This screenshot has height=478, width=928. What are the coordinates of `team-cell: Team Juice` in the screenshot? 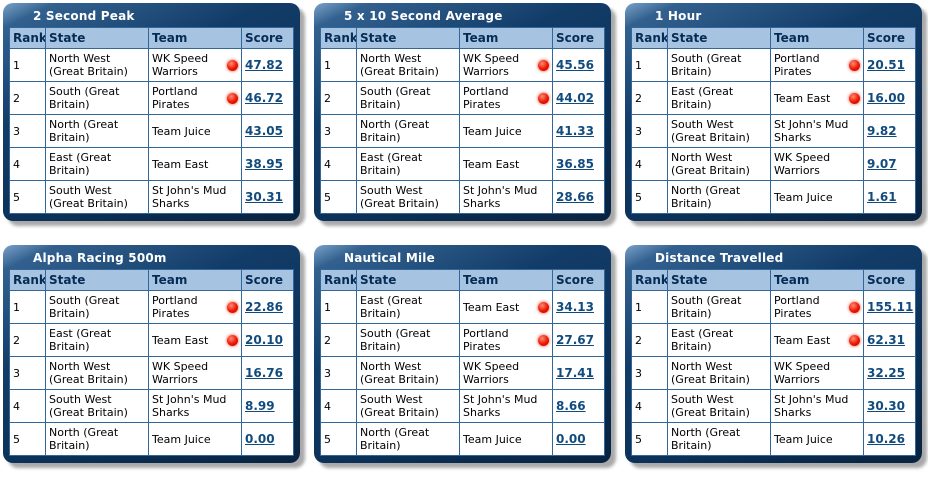 It's located at (817, 197).